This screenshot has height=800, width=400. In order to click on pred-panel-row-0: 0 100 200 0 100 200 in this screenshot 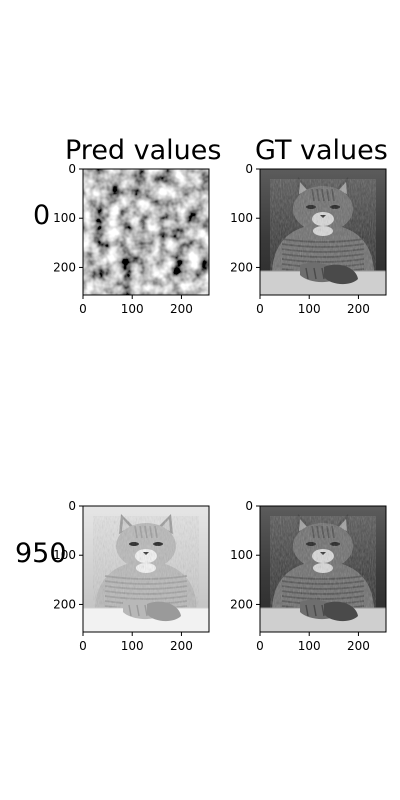, I will do `click(120, 240)`.